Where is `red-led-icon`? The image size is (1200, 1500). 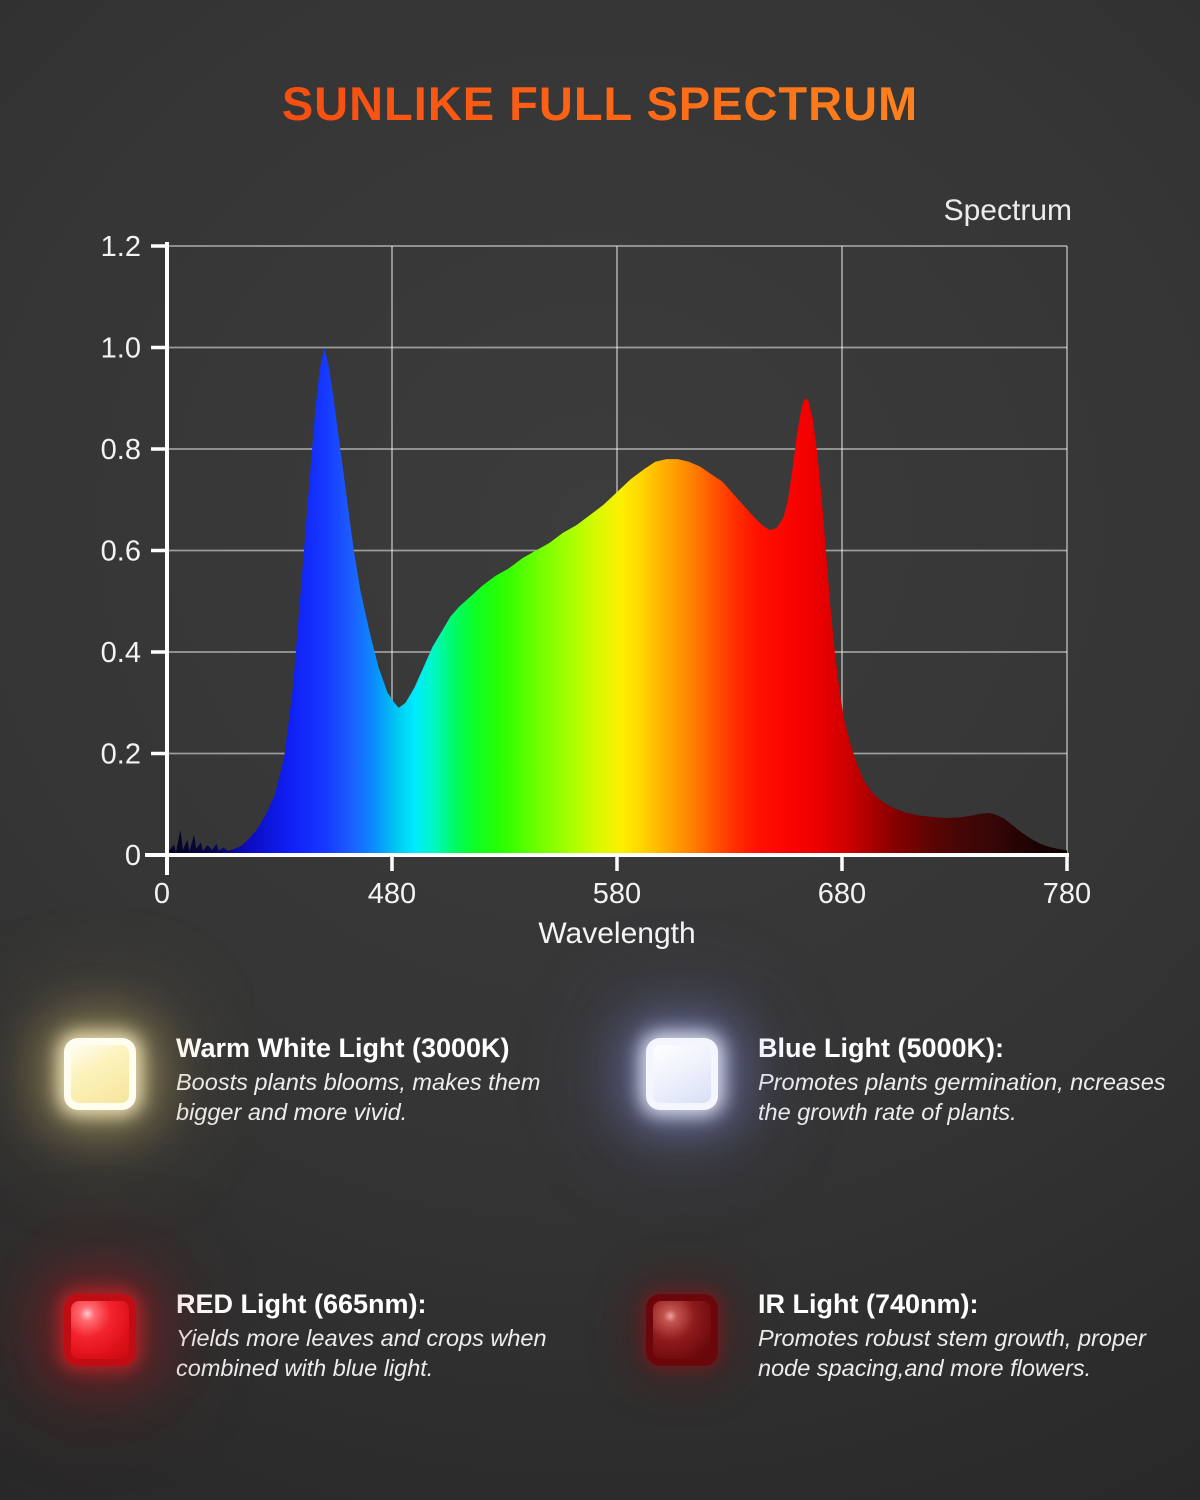 red-led-icon is located at coordinates (100, 1330).